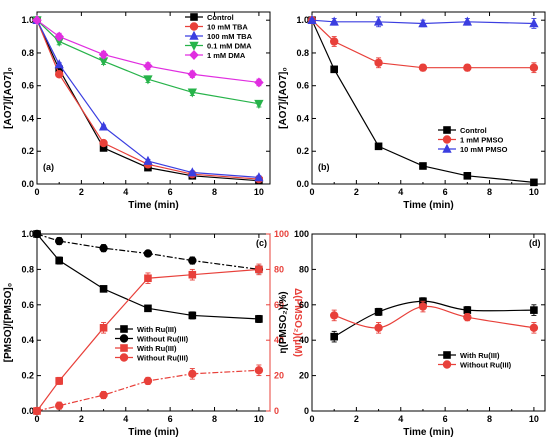  I want to click on y-right-tick-label: 0, so click(276, 411).